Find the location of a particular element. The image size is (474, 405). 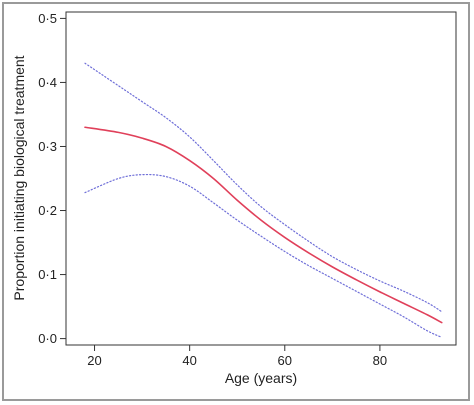

y-axis: 0·0 0·1 0·2 0·3 0·4 0·5 is located at coordinates (52, 178).